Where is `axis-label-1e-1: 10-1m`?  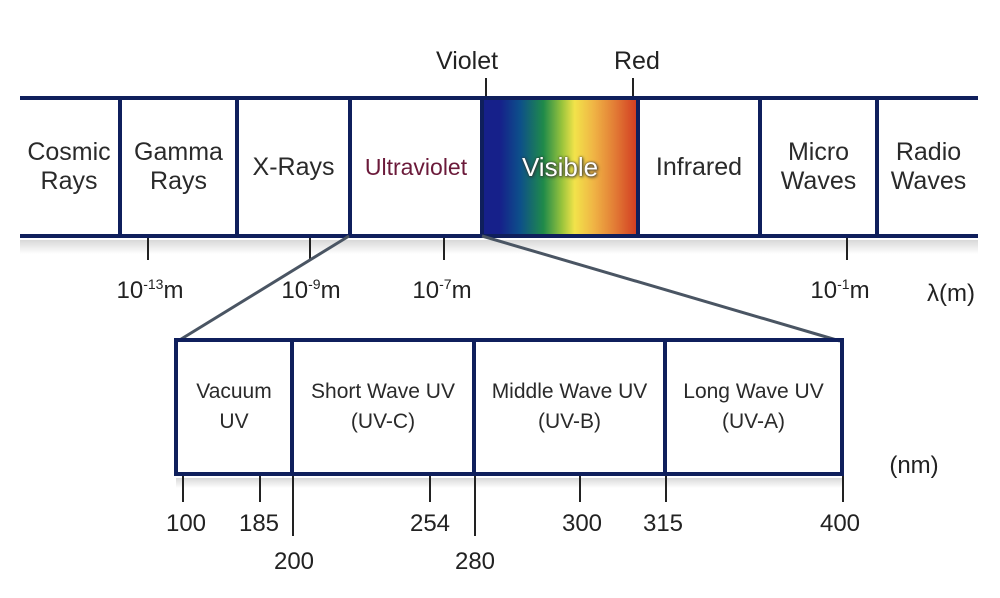 axis-label-1e-1: 10-1m is located at coordinates (840, 290).